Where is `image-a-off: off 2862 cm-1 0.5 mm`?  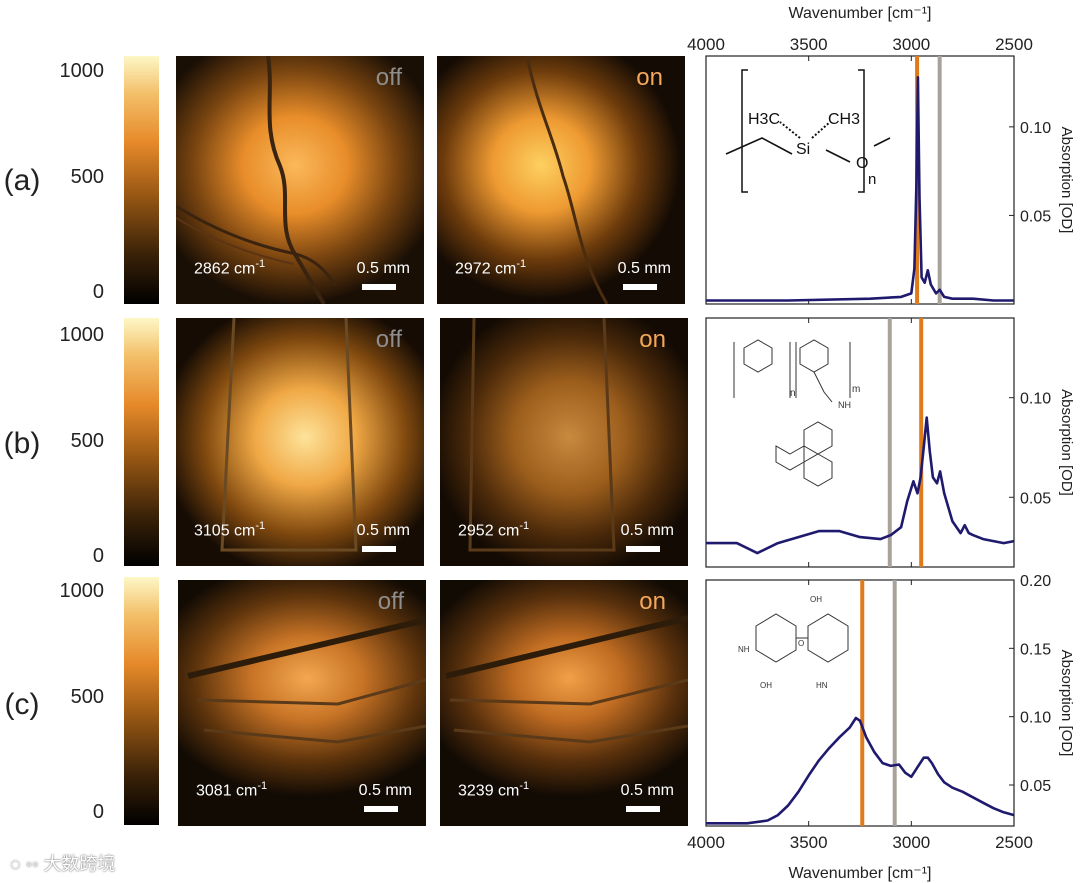
image-a-off: off 2862 cm-1 0.5 mm is located at coordinates (300, 180).